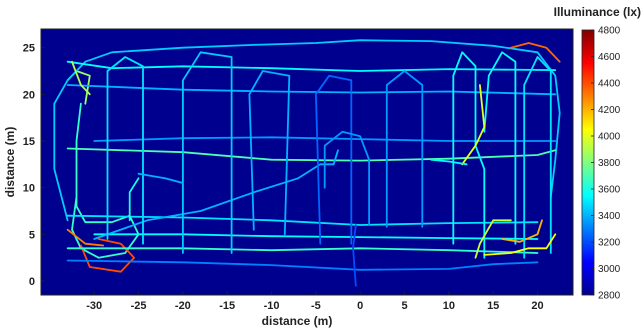 Image resolution: width=642 pixels, height=329 pixels. Describe the element at coordinates (29, 95) in the screenshot. I see `y-tick-label: 20` at that location.